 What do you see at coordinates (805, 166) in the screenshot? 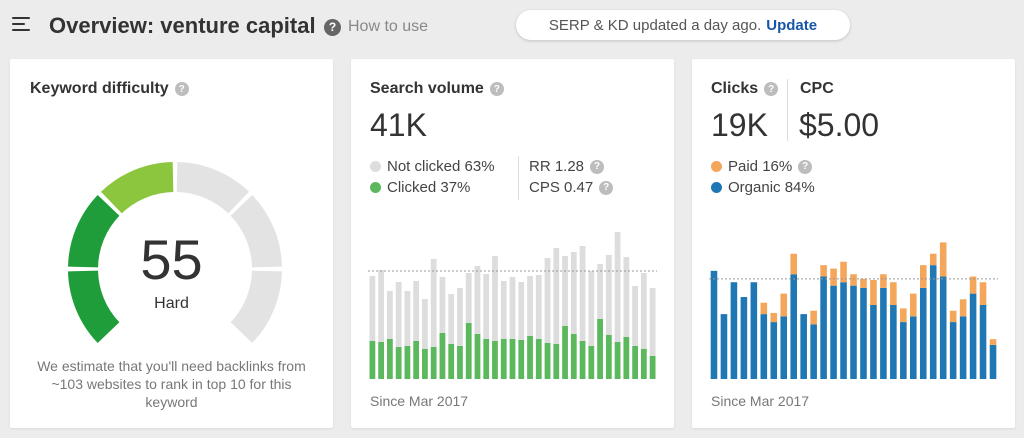
I see `paid-help-icon: ?` at bounding box center [805, 166].